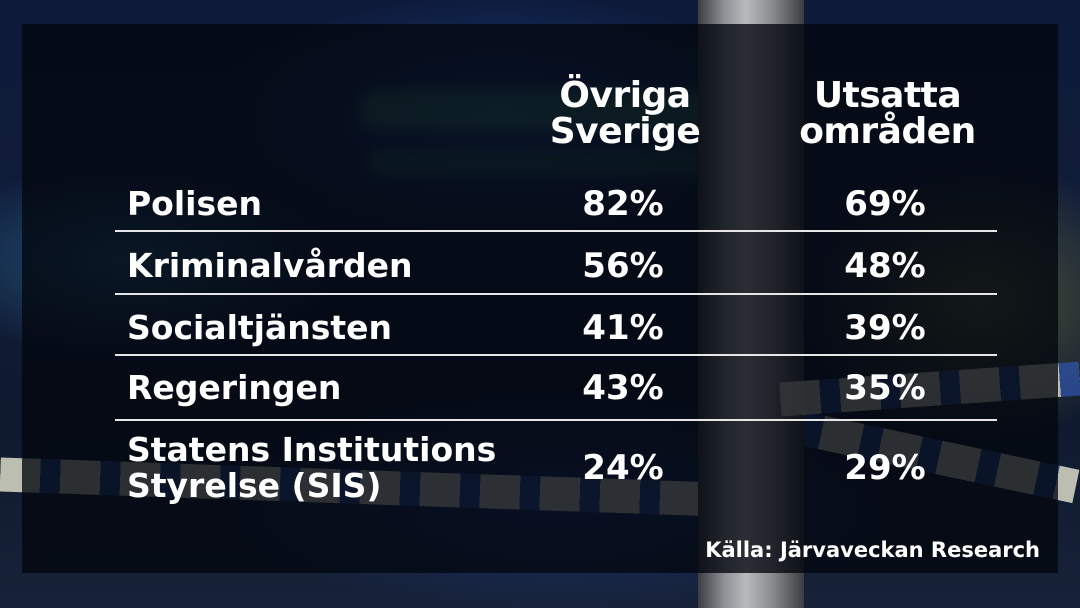 This screenshot has height=608, width=1080. I want to click on value-ovriga-sverige: 43%, so click(623, 388).